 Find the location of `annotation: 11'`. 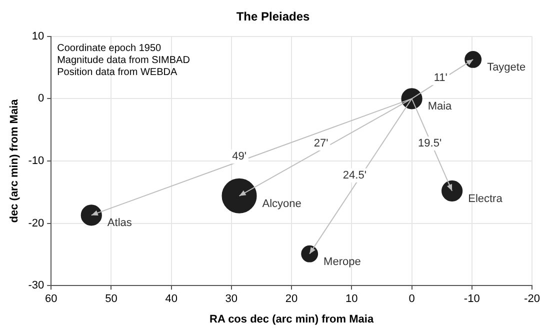

annotation: 11' is located at coordinates (441, 78).